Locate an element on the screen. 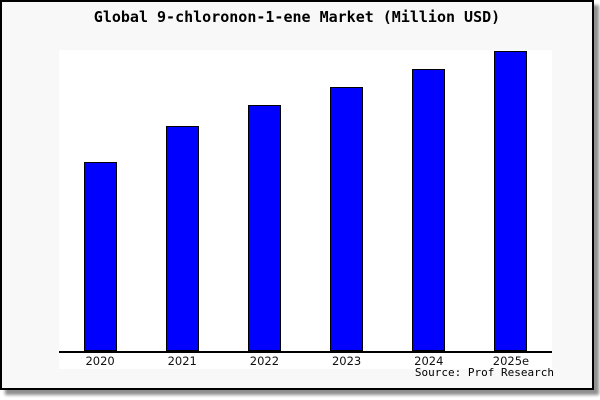  x-axis-labels: 2020 2021 2022 2023 2024 2025e is located at coordinates (305, 361).